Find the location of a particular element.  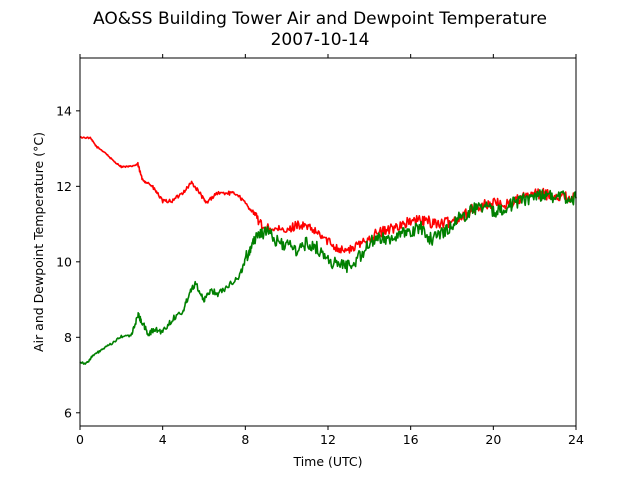

x-tick-label: 24 is located at coordinates (576, 439).